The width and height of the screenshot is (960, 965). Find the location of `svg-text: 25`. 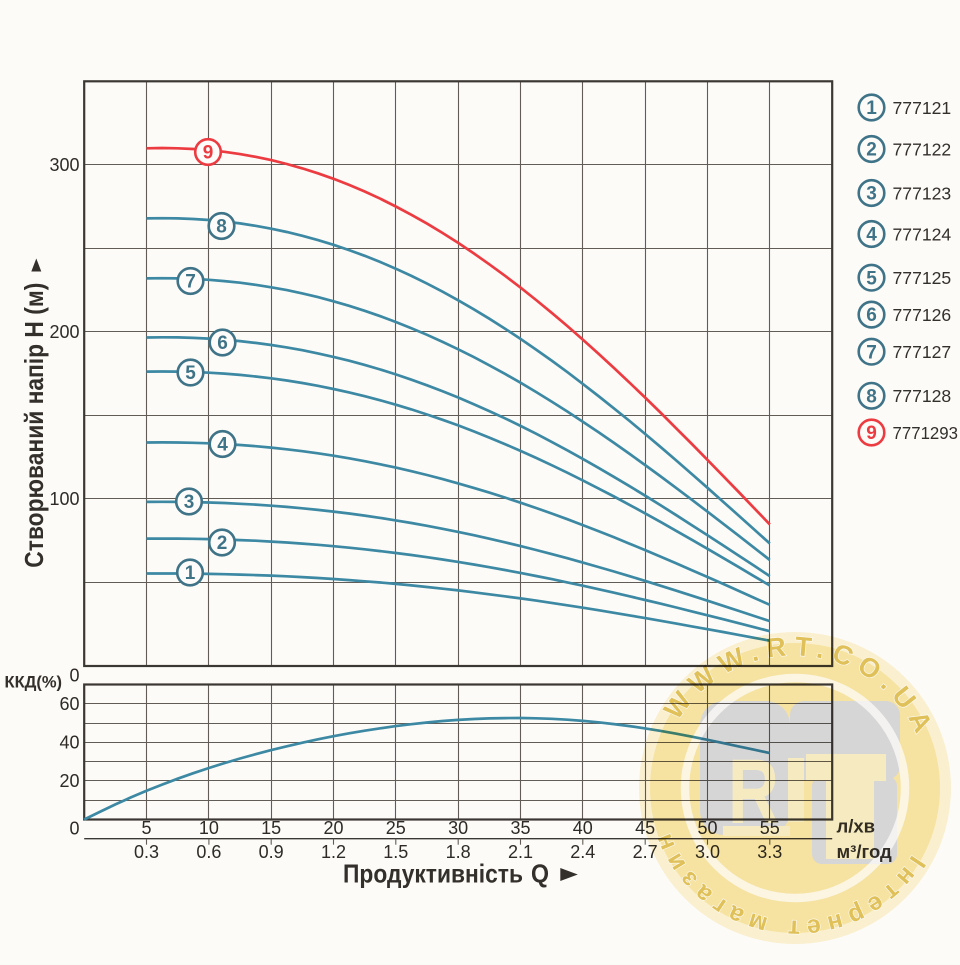

svg-text: 25 is located at coordinates (396, 828).